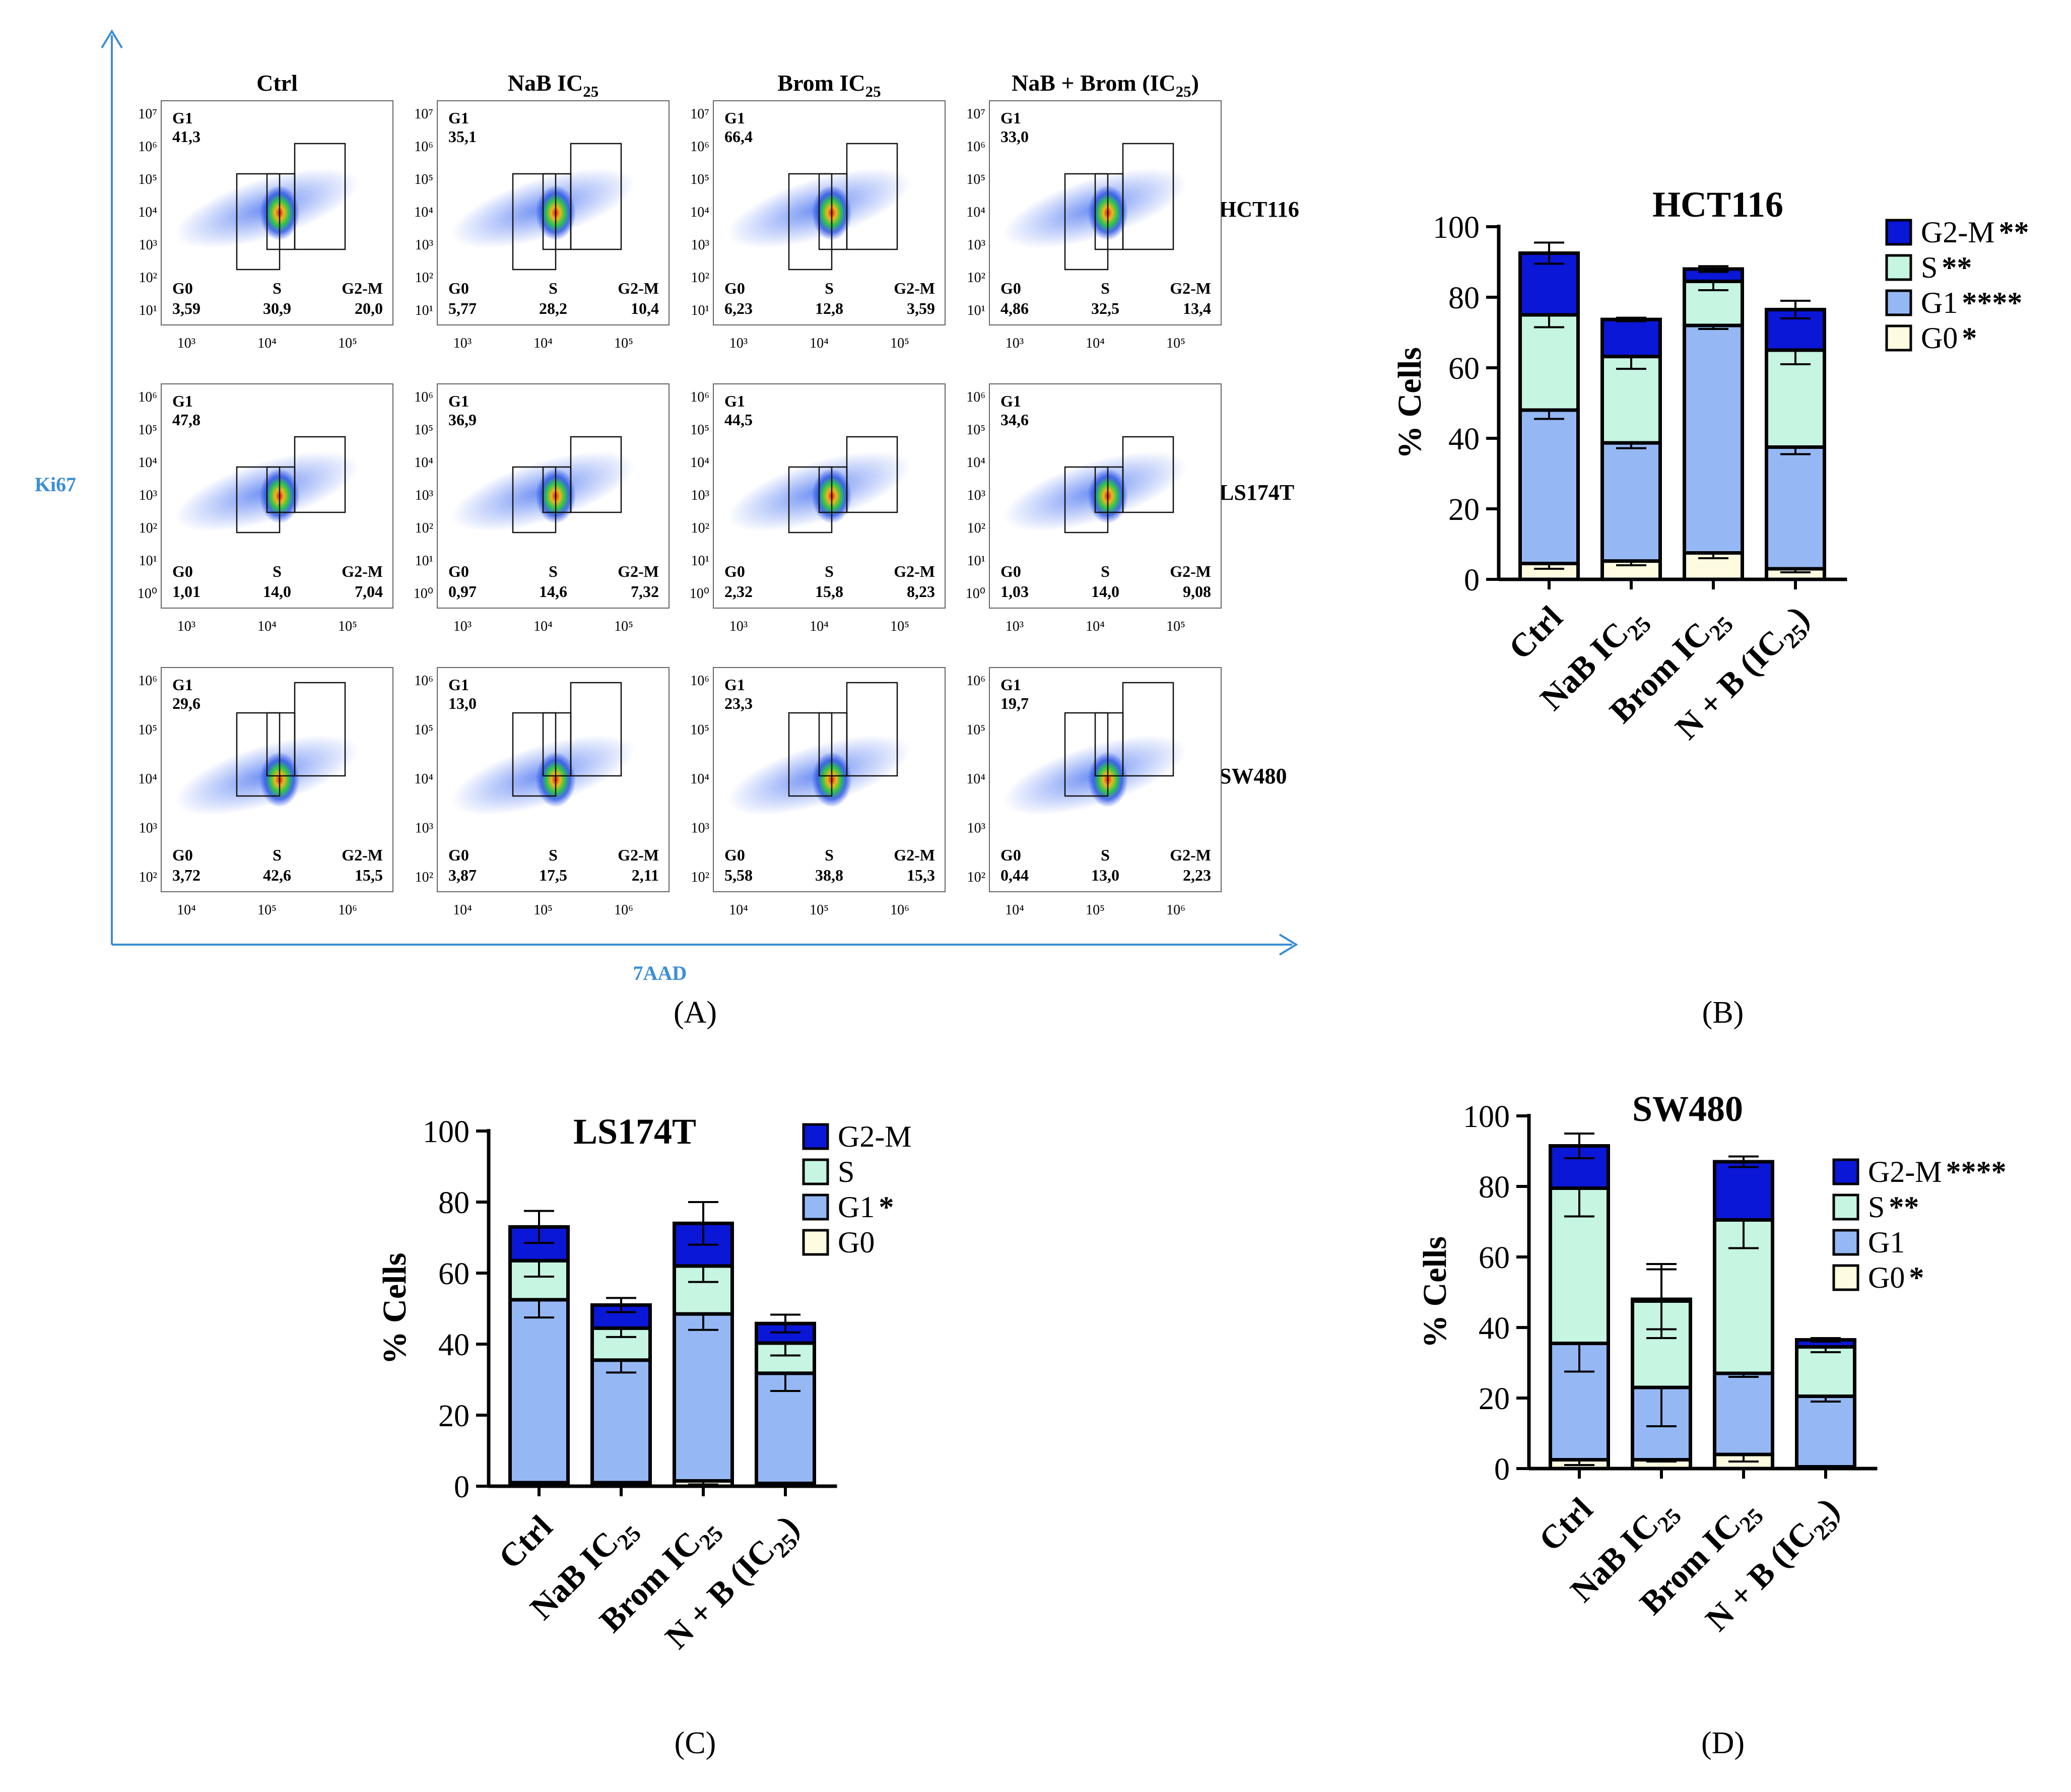  I want to click on gate-value-g1: 35,1, so click(462, 136).